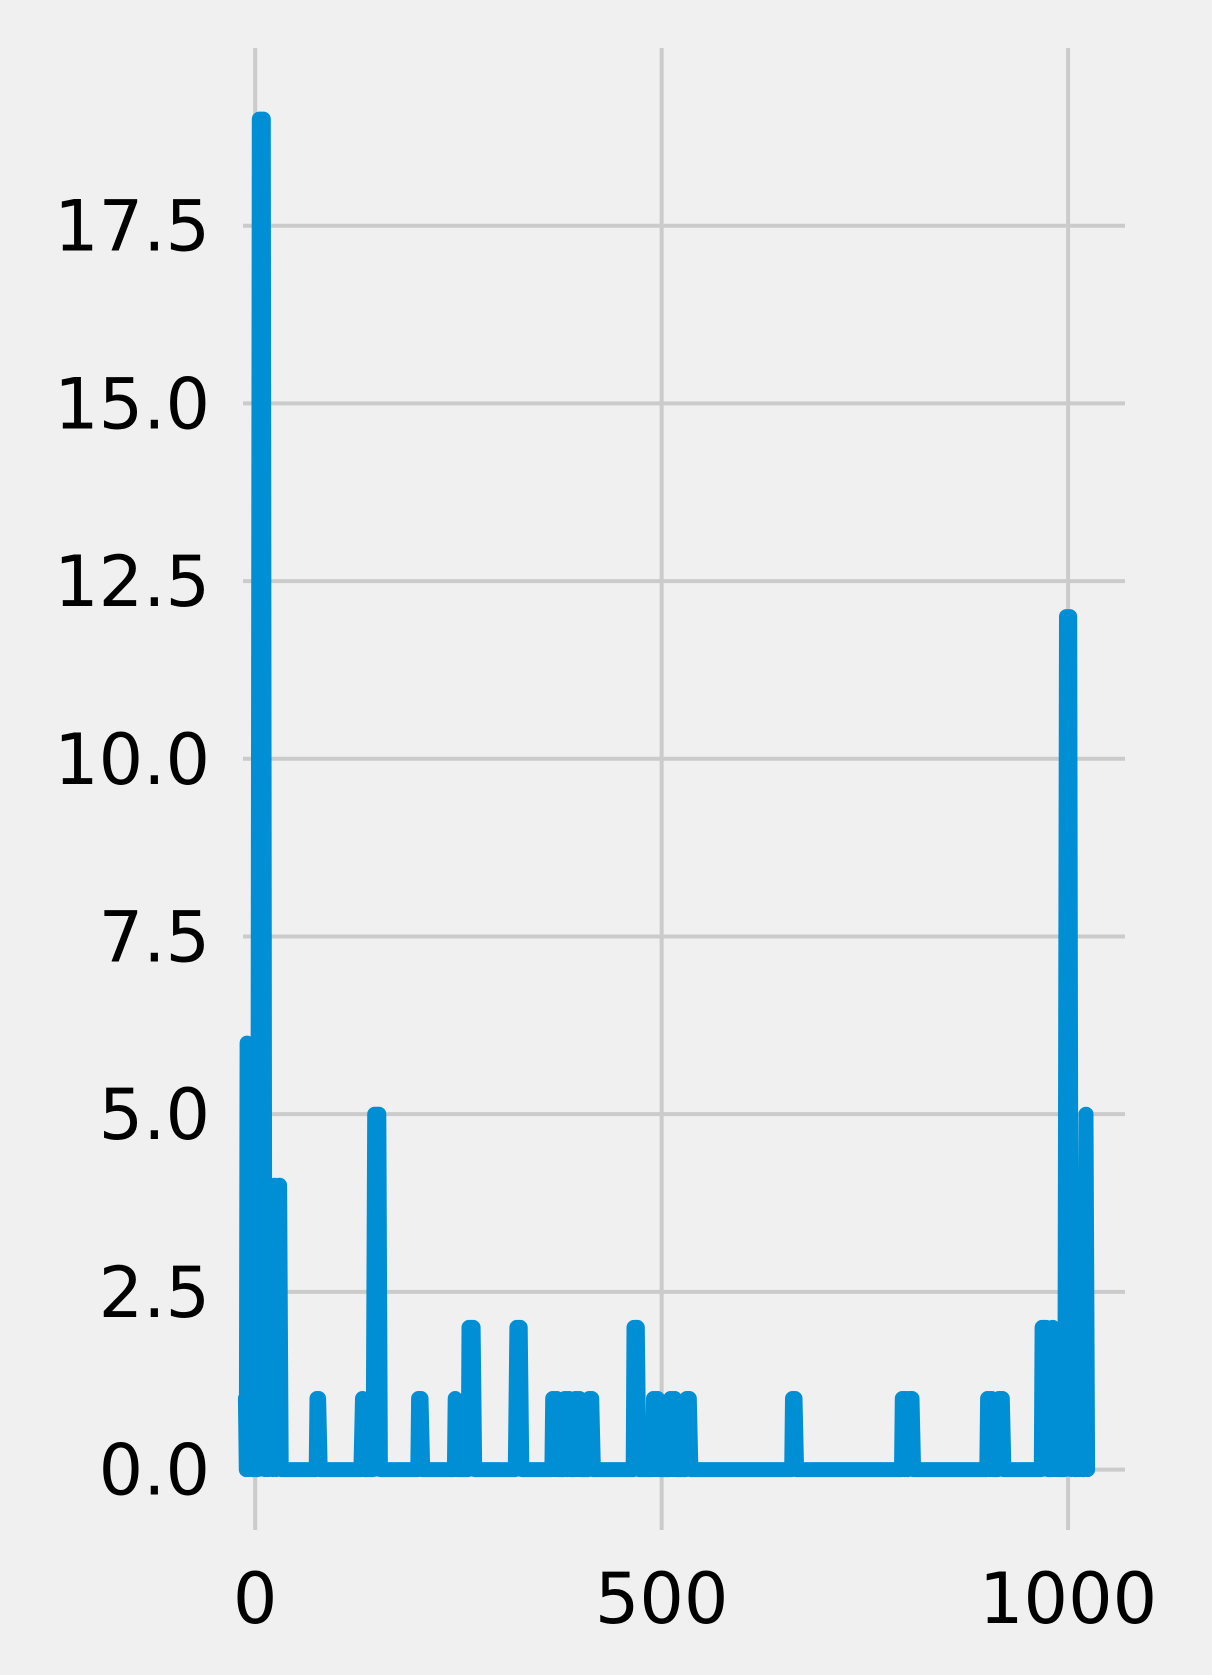 The height and width of the screenshot is (1675, 1212). I want to click on x-tick-label-0: 0, so click(255, 1599).